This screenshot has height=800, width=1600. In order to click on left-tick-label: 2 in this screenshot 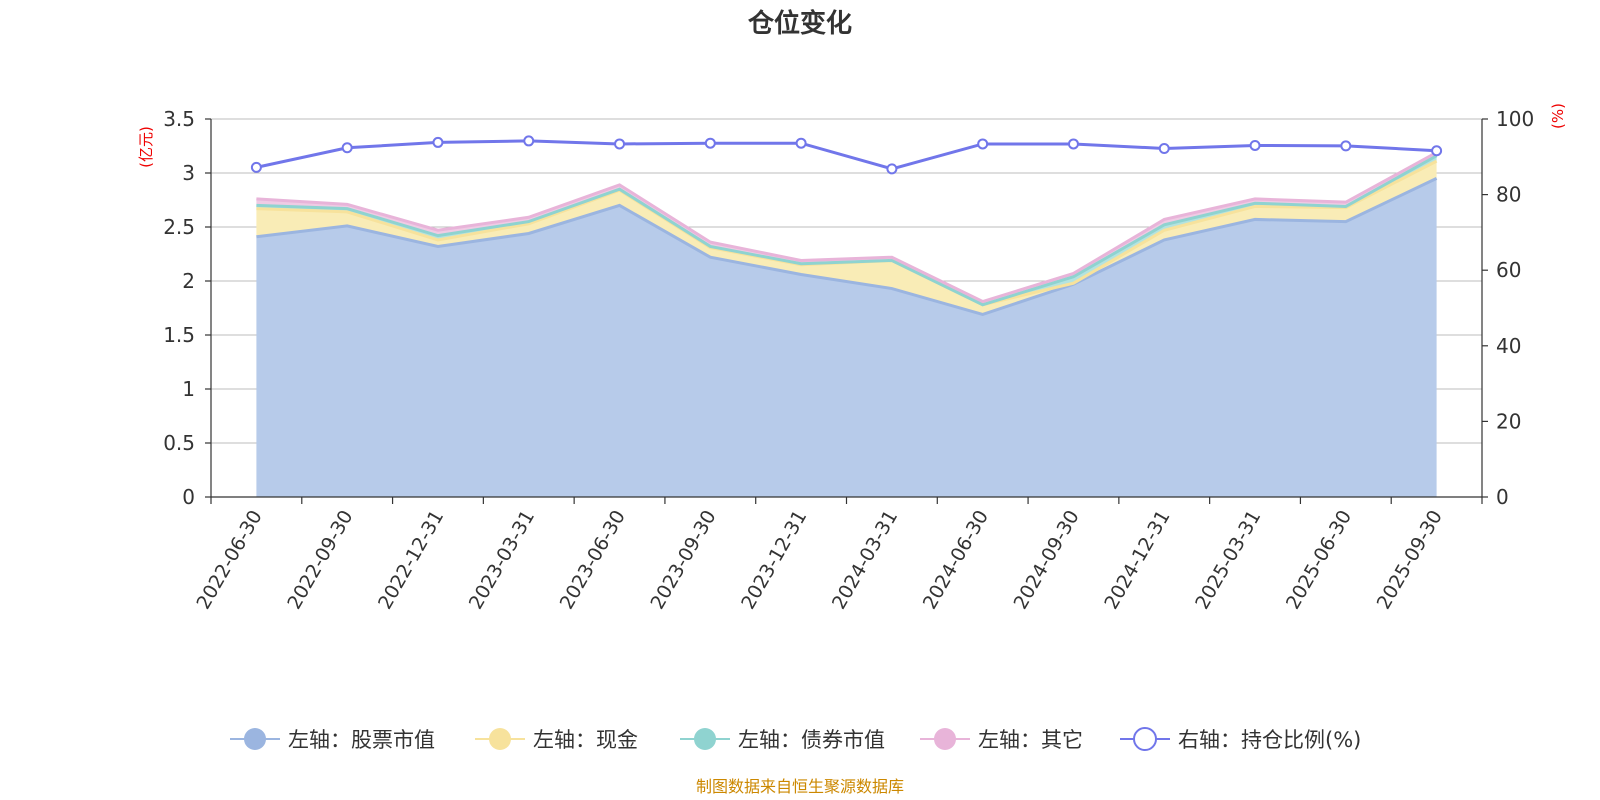, I will do `click(188, 281)`.